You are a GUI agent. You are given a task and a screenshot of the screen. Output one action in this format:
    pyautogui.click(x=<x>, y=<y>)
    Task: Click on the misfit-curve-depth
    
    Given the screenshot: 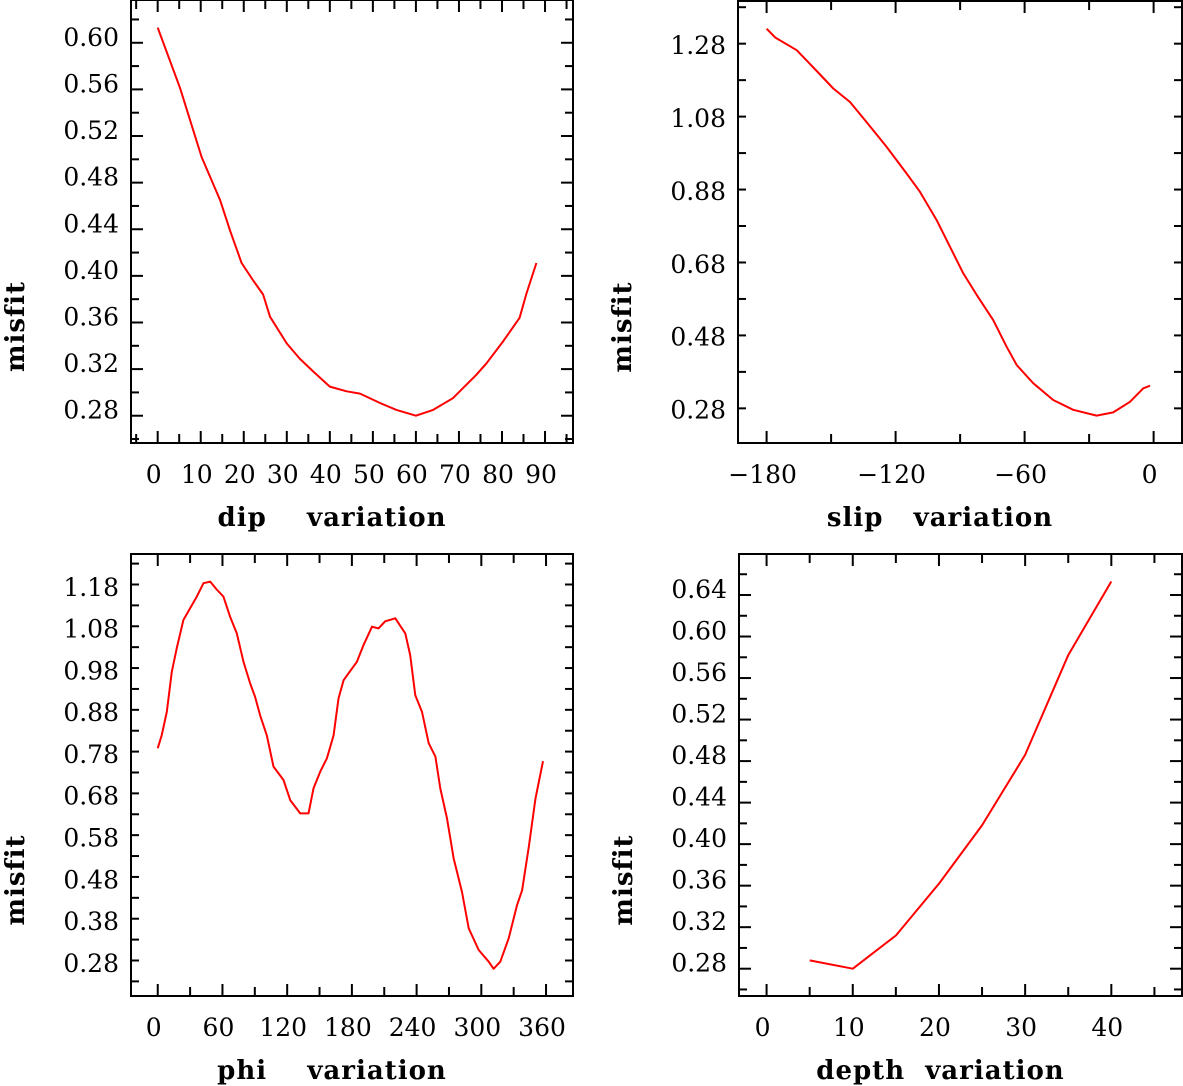 What is the action you would take?
    pyautogui.click(x=961, y=775)
    